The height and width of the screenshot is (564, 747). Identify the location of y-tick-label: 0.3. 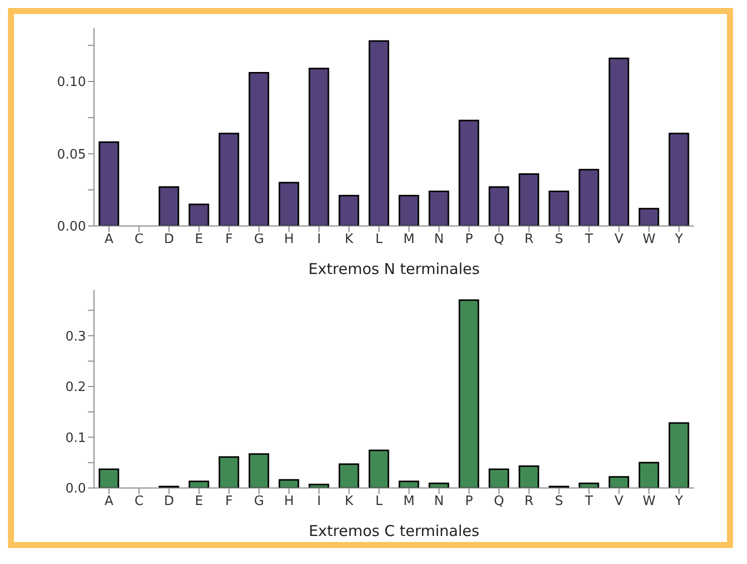
(75, 336).